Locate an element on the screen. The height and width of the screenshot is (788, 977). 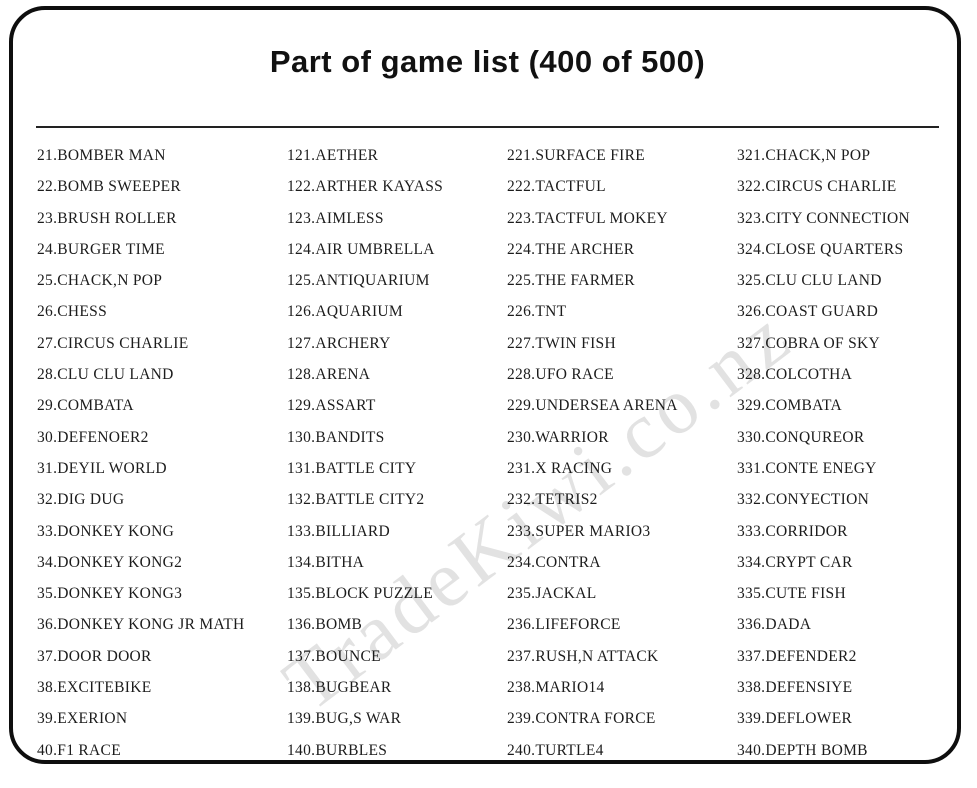
list-item: 333.CORRIDOR is located at coordinates (792, 531).